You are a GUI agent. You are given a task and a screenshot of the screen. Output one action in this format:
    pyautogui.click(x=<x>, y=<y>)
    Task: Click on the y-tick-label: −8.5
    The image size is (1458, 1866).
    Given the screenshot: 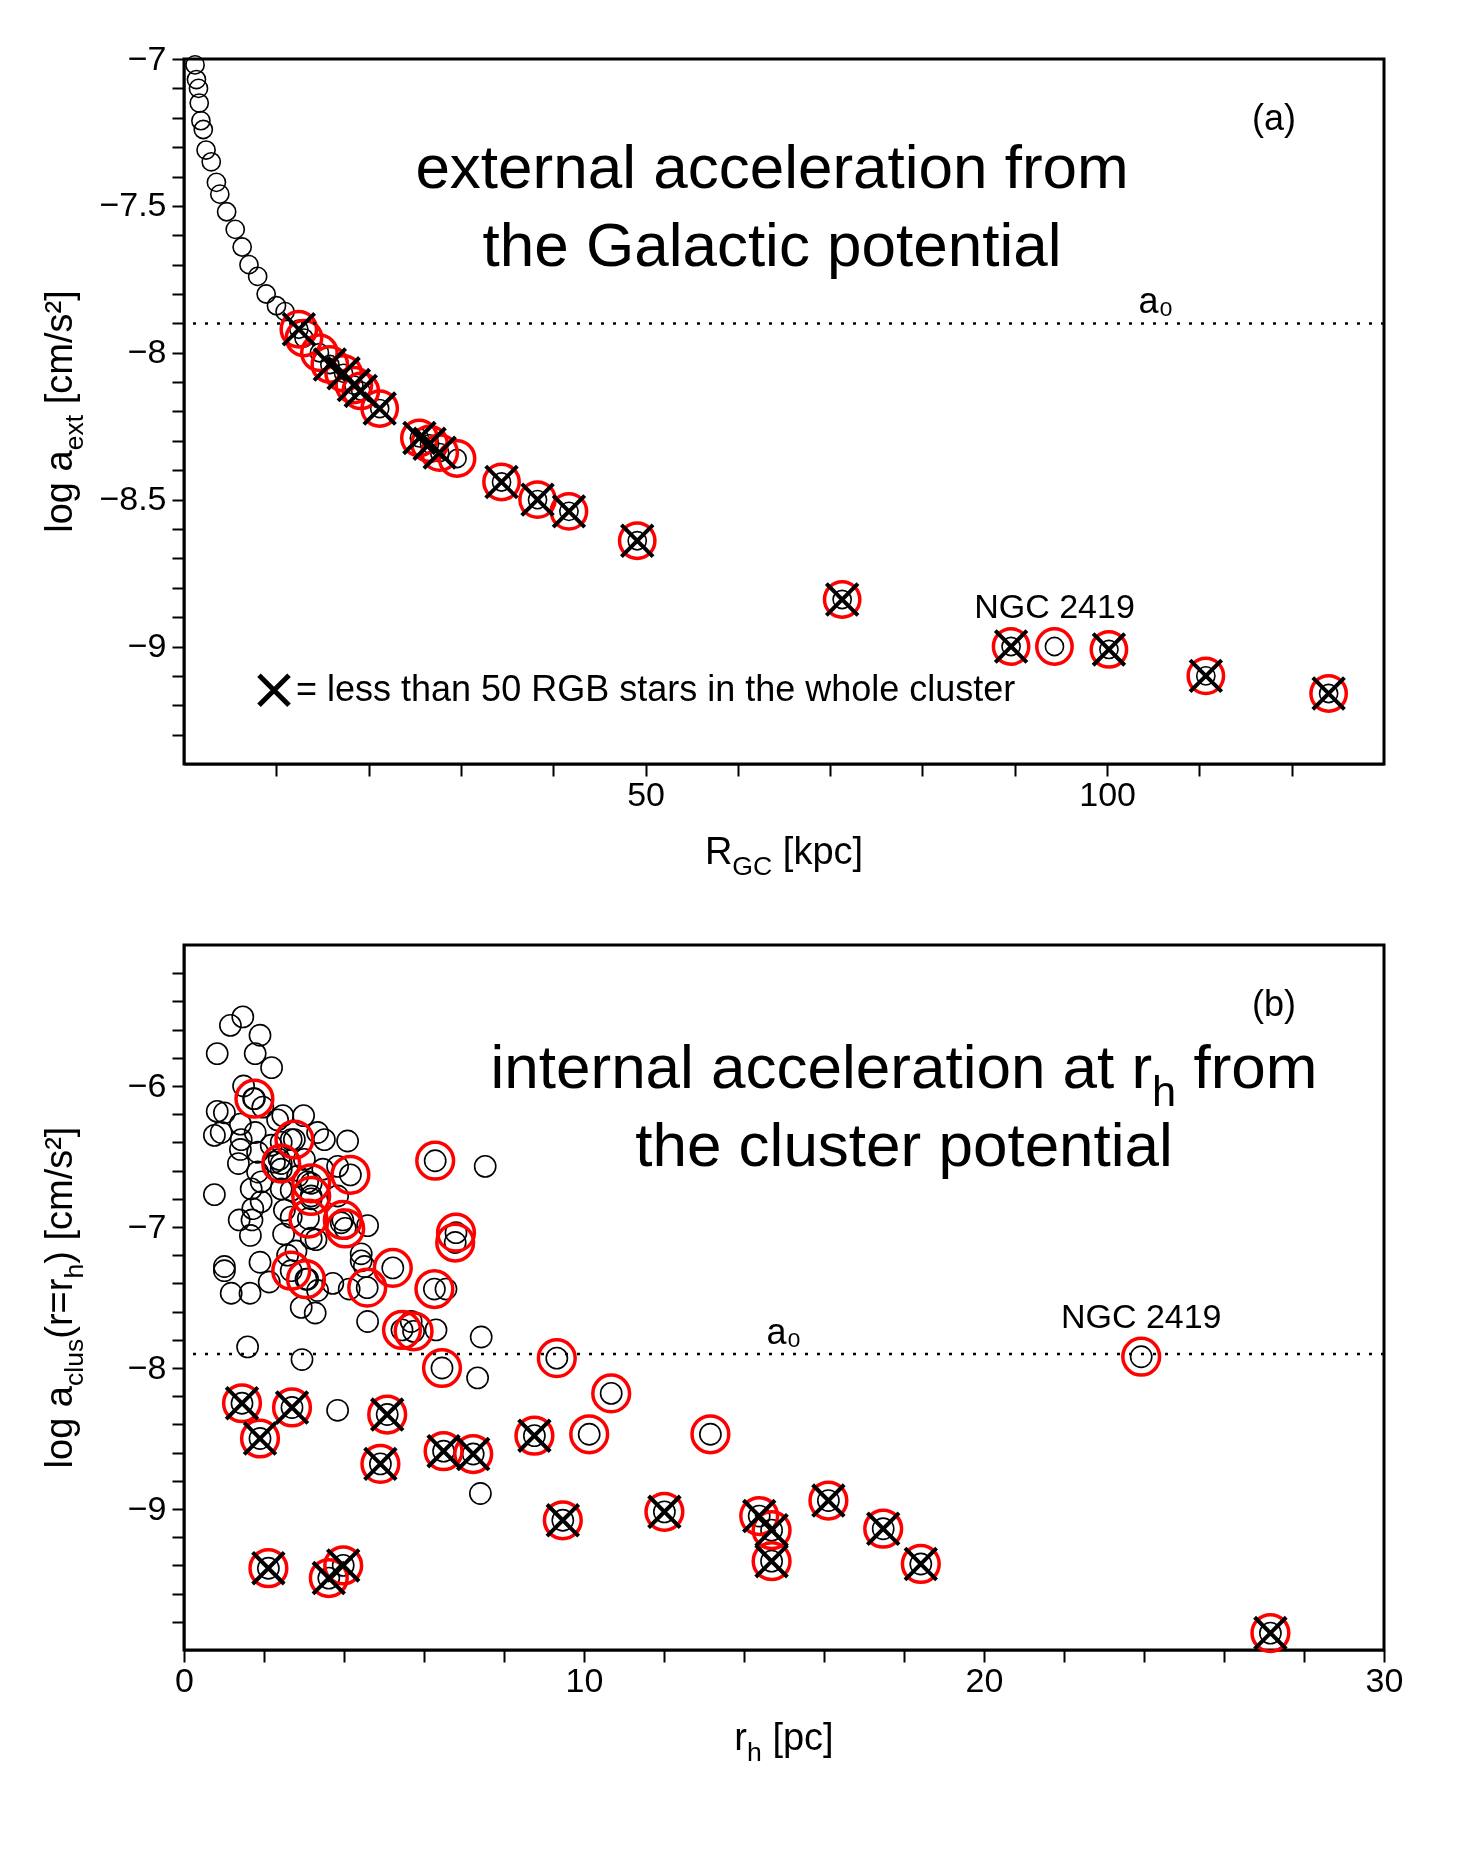 What is the action you would take?
    pyautogui.click(x=133, y=498)
    